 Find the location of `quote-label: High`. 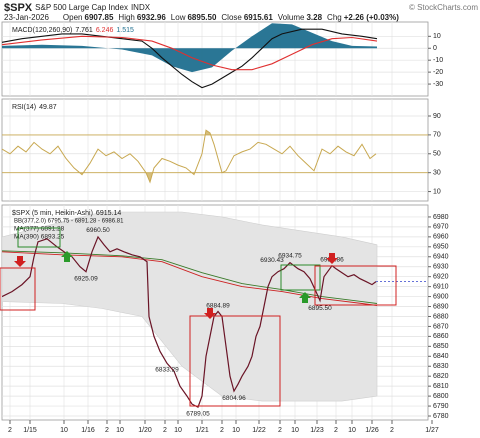

quote-label: High is located at coordinates (126, 17).